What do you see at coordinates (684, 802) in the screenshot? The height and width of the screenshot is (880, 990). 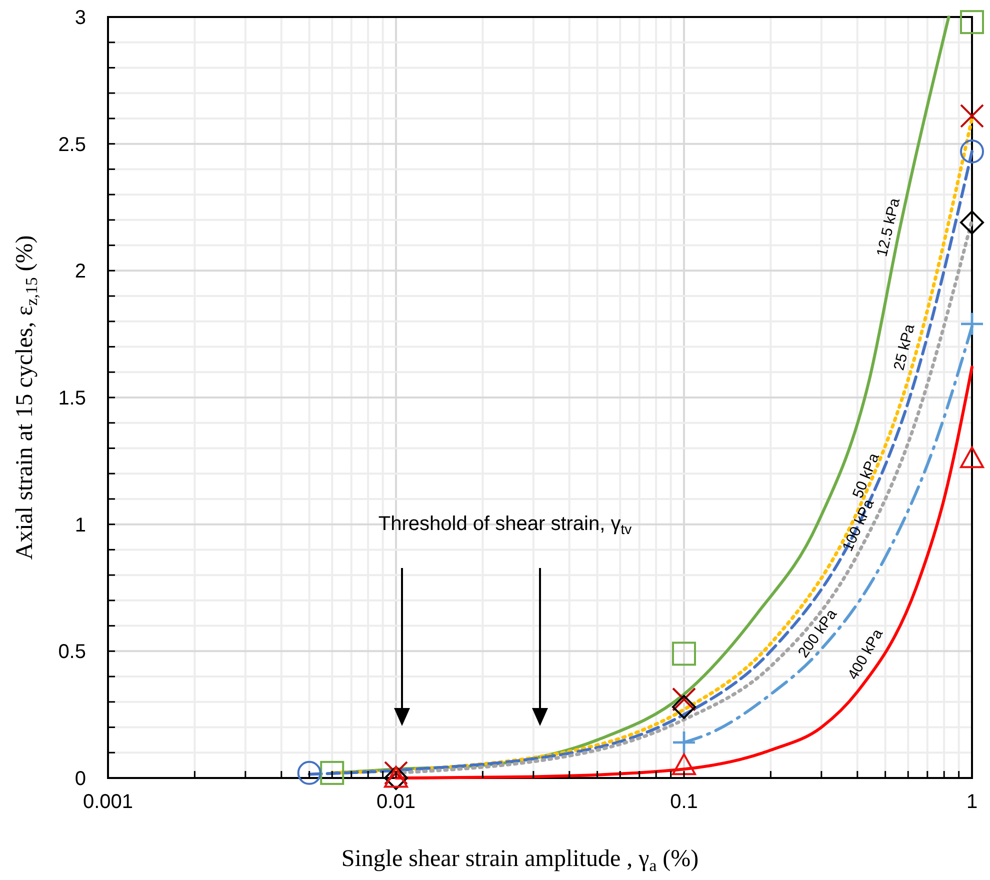 I see `x-tick-label: 0.1` at bounding box center [684, 802].